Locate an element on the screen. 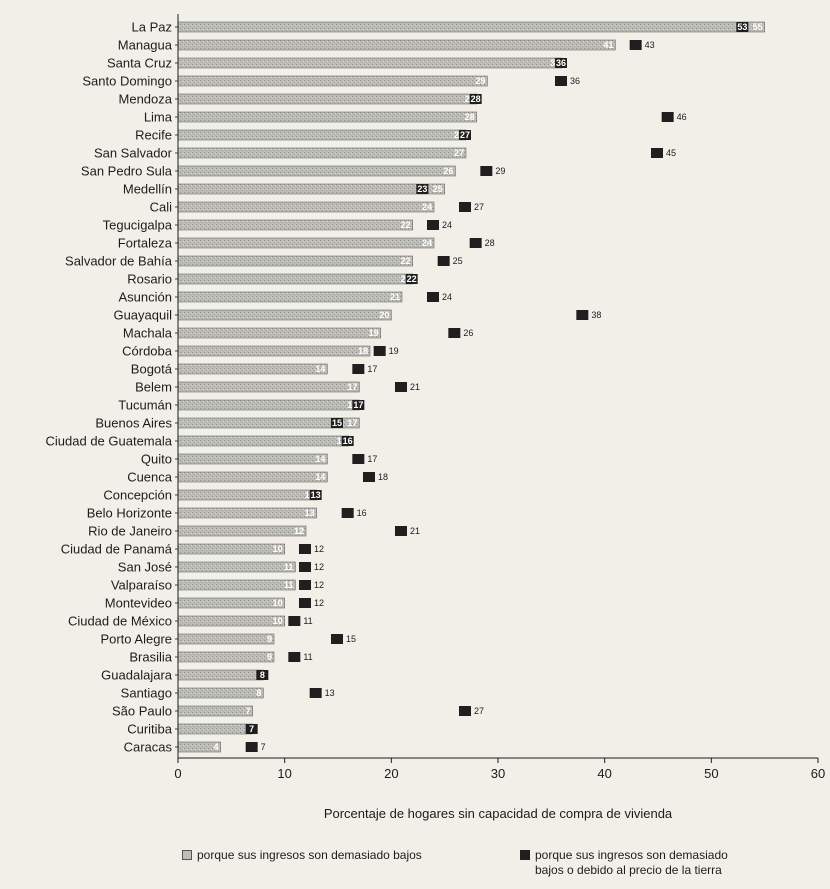 This screenshot has width=830, height=889. category-label: Caracas is located at coordinates (148, 747).